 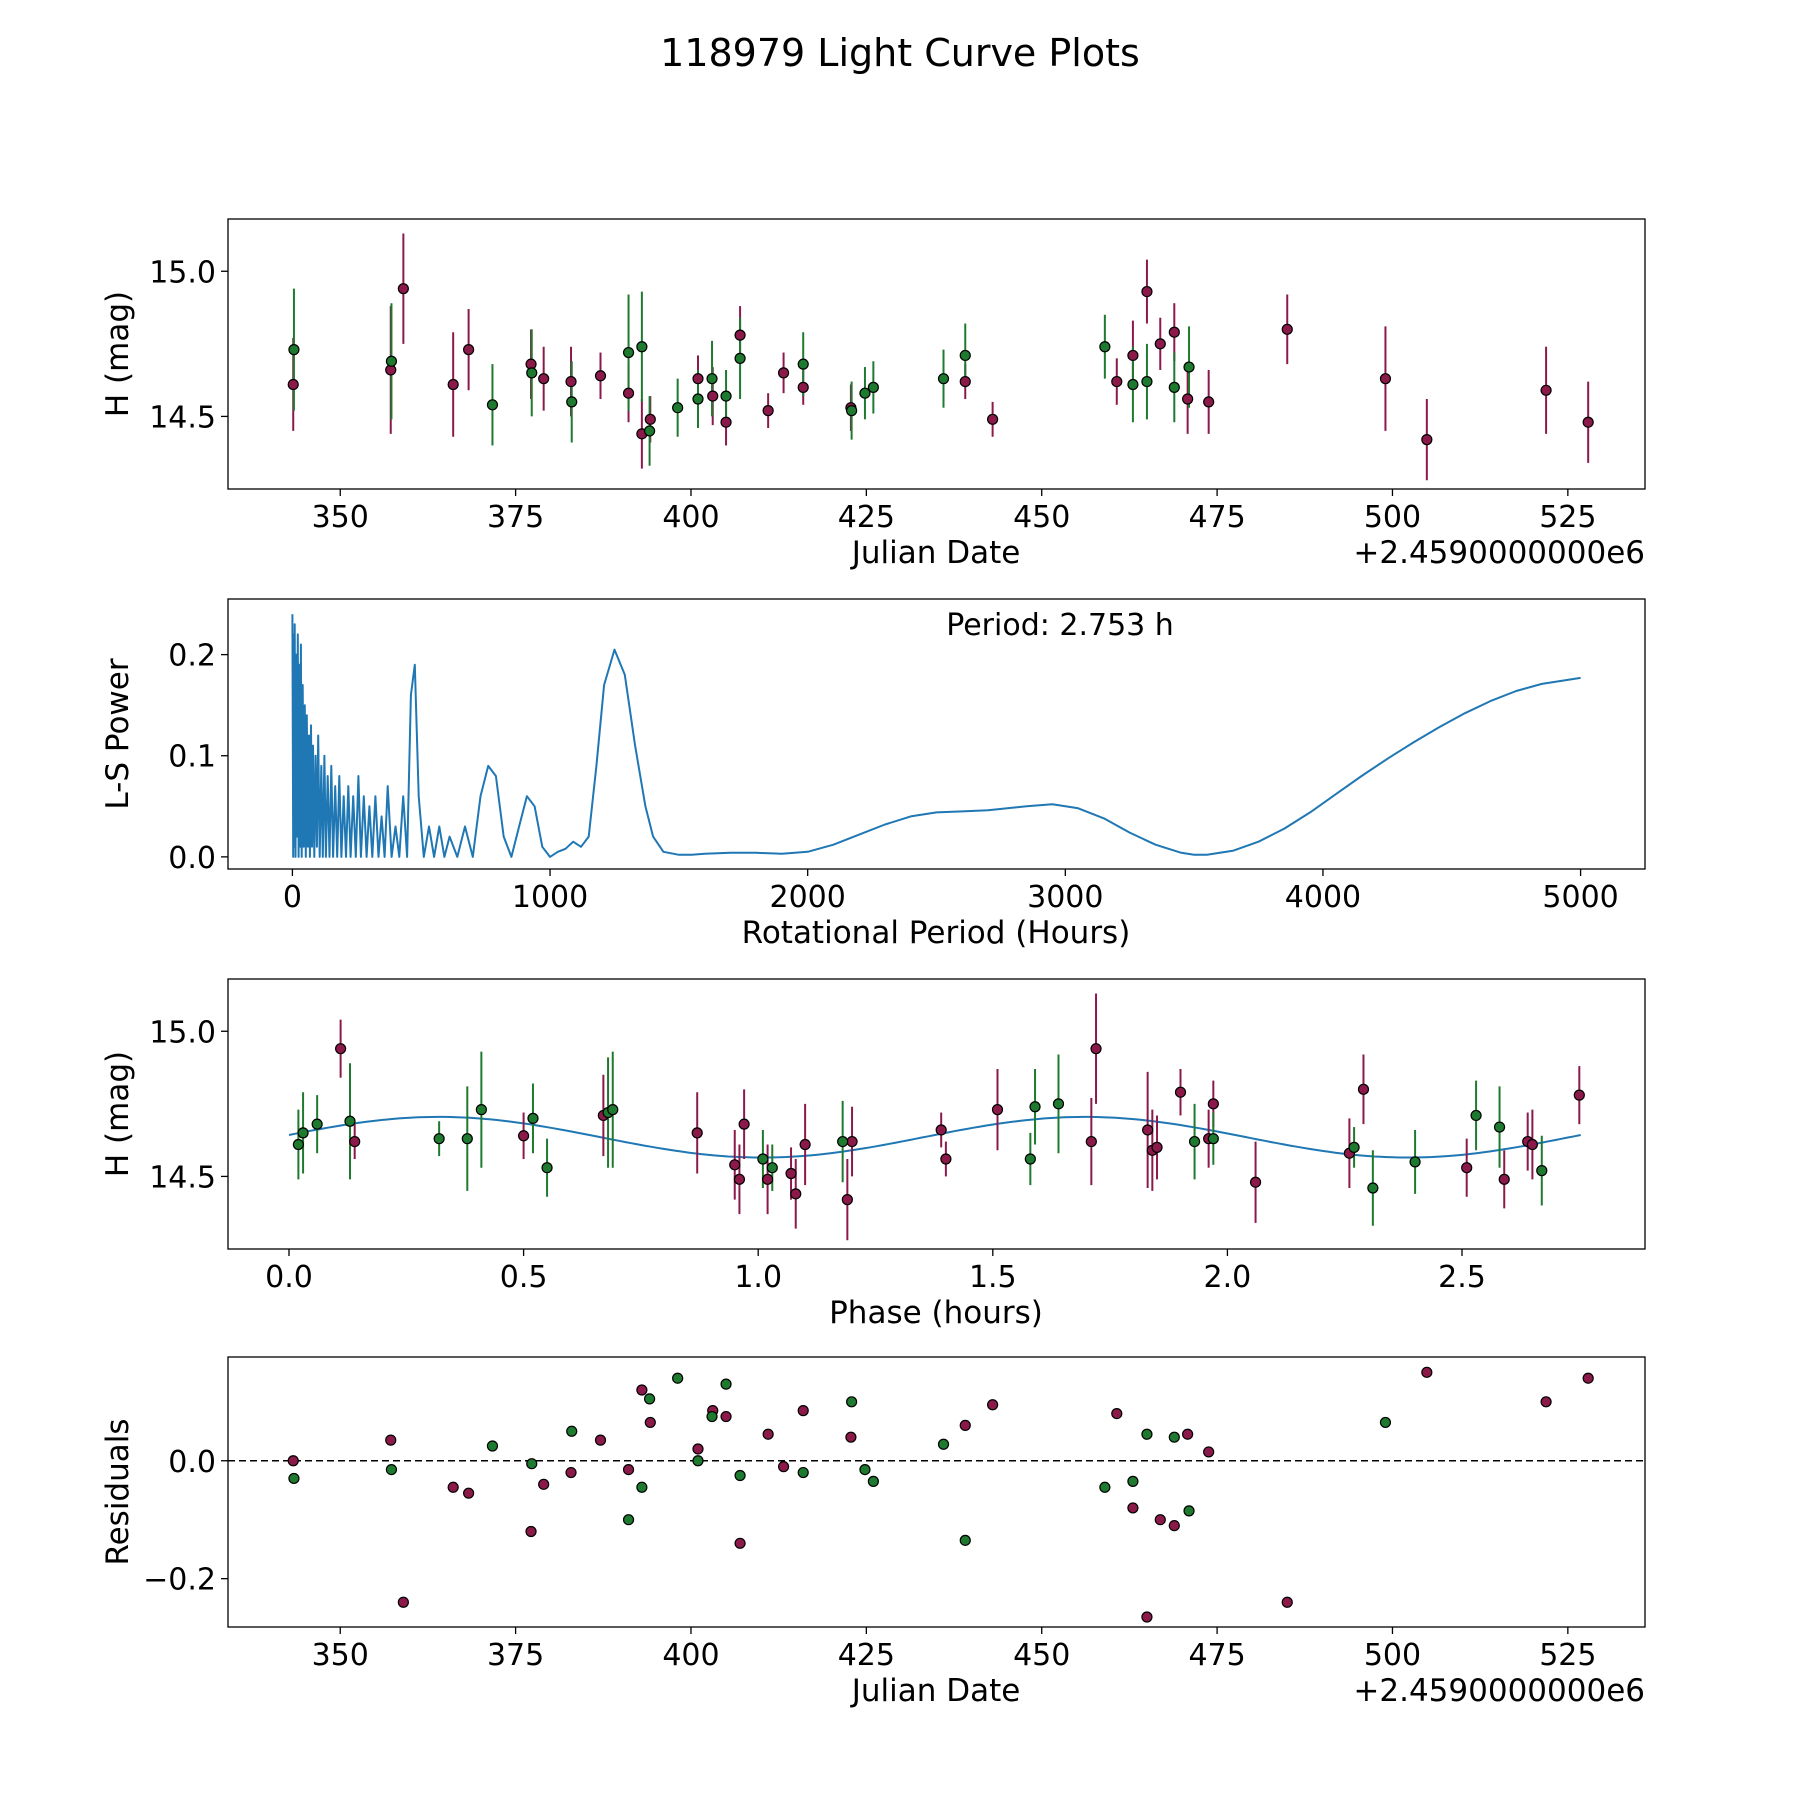 I want to click on y-axis-label: H (mag), so click(x=118, y=354).